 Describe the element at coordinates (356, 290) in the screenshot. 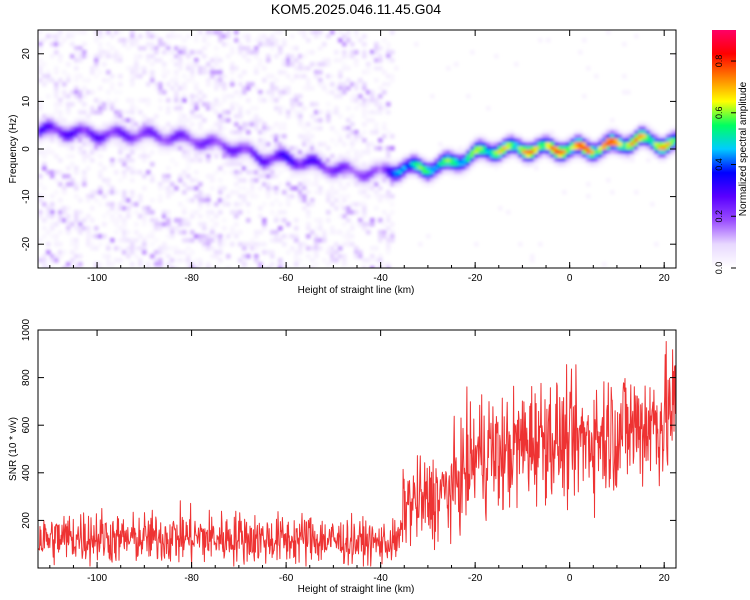

I see `spectrogram-x-label: Height of straight line (km)` at that location.